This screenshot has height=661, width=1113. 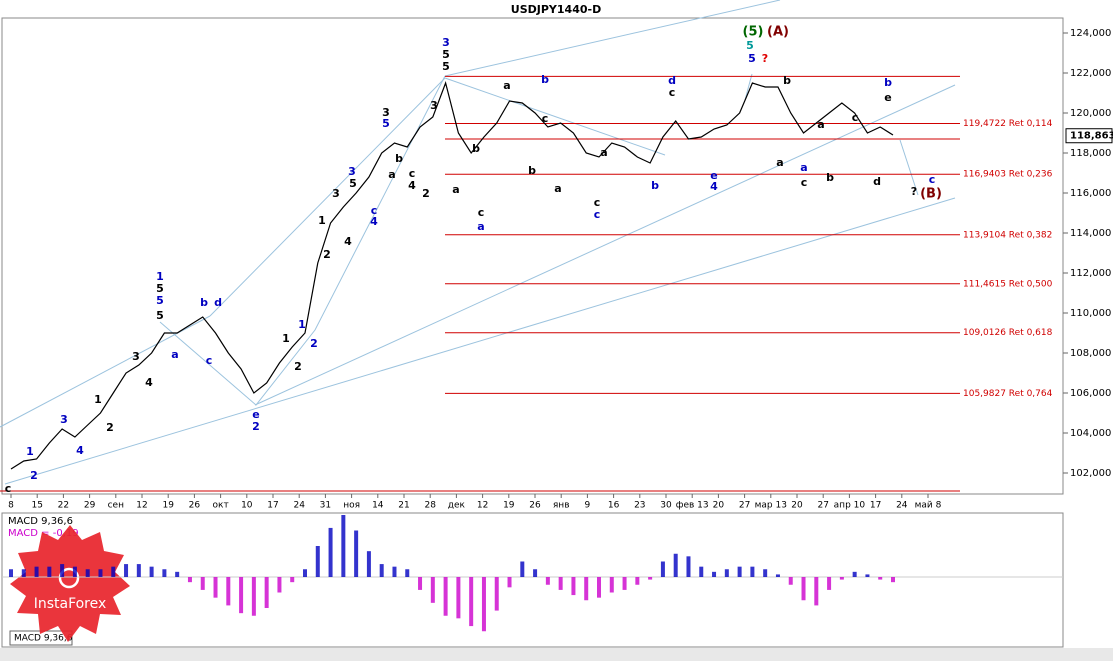 I want to click on x-tick-label: 20, so click(x=797, y=506).